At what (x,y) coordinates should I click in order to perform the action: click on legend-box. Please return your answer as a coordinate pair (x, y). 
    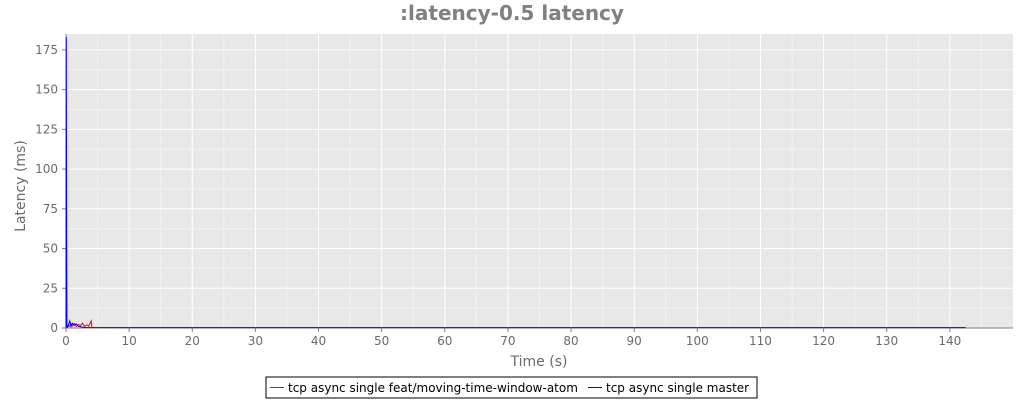
    Looking at the image, I should click on (511, 387).